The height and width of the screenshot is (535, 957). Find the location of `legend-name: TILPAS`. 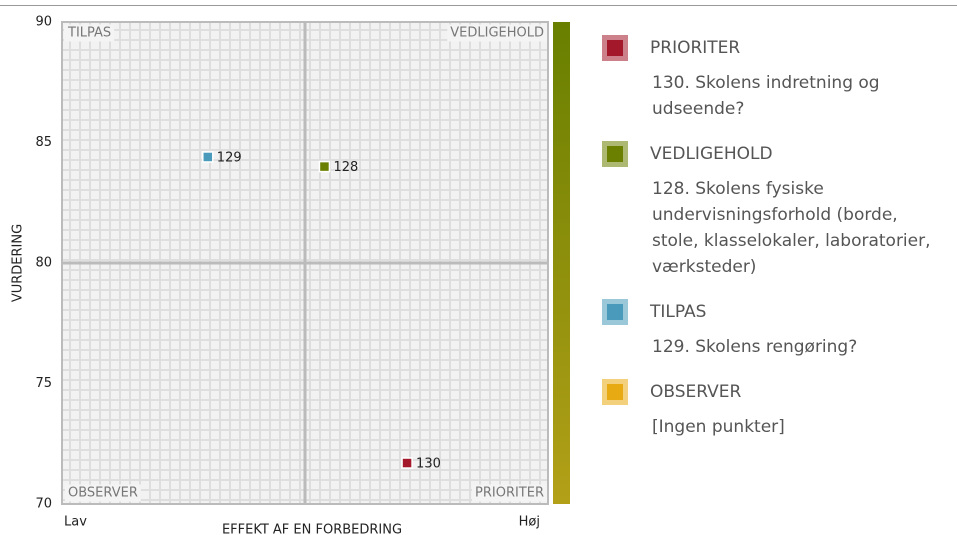

legend-name: TILPAS is located at coordinates (678, 312).